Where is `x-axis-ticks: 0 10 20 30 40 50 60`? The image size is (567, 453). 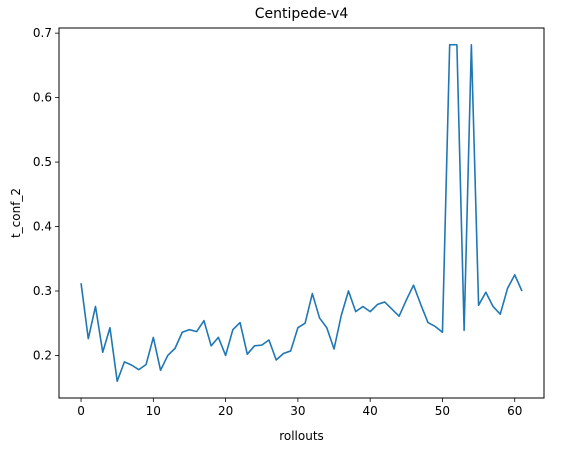
x-axis-ticks: 0 10 20 30 40 50 60 is located at coordinates (299, 408).